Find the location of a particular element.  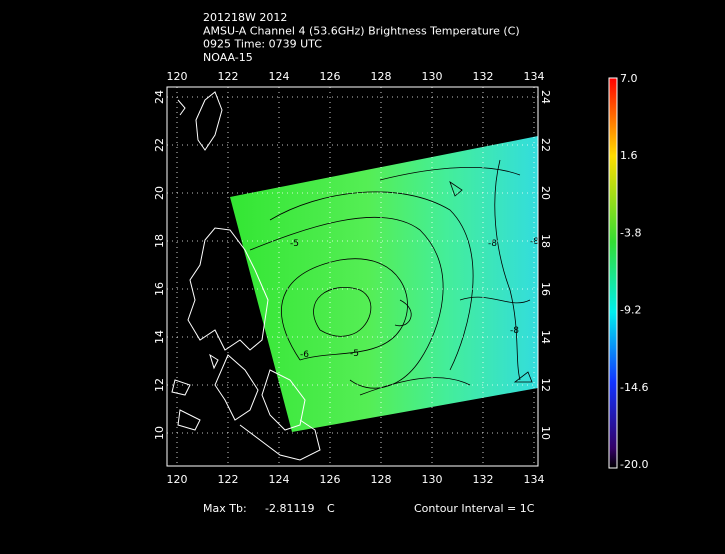

footer: Max Tb: -2.81119 C Contour Interval = 1C is located at coordinates (369, 508).